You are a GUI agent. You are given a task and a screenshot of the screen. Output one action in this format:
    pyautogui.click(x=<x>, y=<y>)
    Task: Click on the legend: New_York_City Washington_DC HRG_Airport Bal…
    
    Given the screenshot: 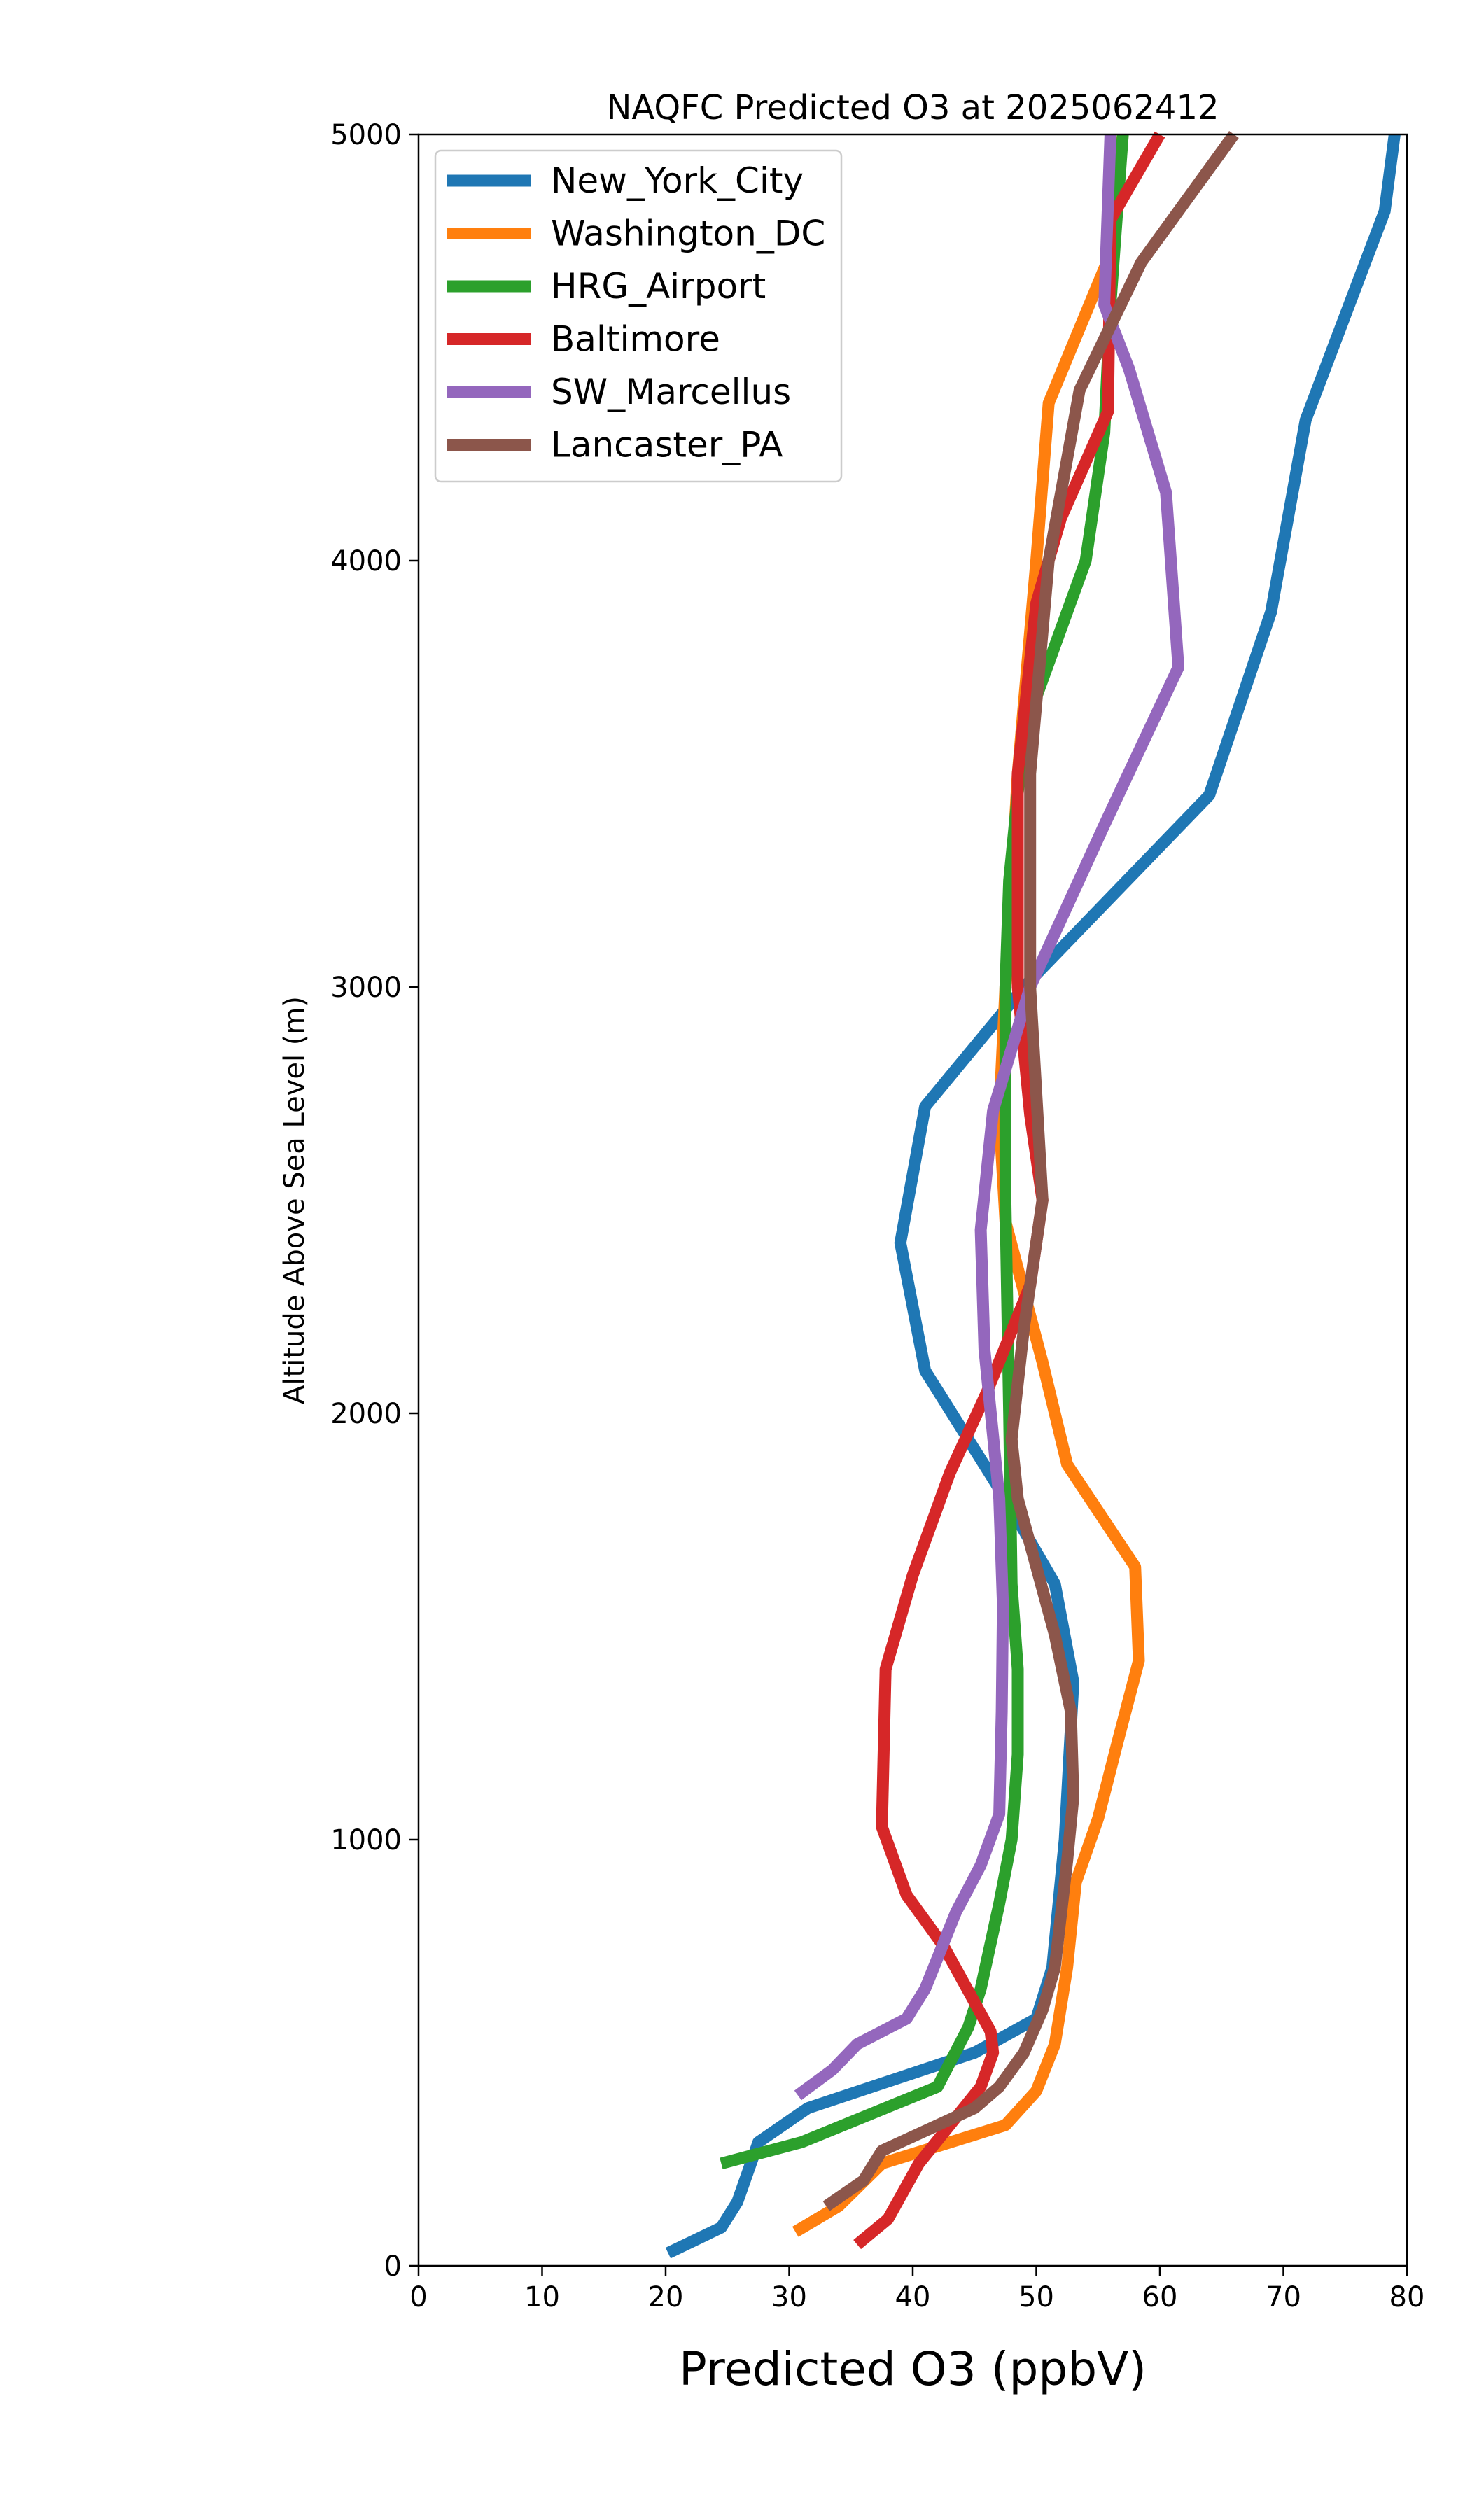 What is the action you would take?
    pyautogui.click(x=638, y=316)
    